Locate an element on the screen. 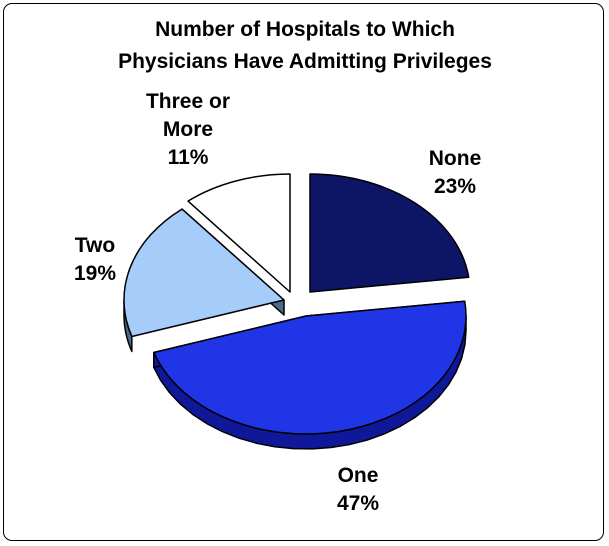 The height and width of the screenshot is (546, 609). slice-label-line: 23% is located at coordinates (455, 186).